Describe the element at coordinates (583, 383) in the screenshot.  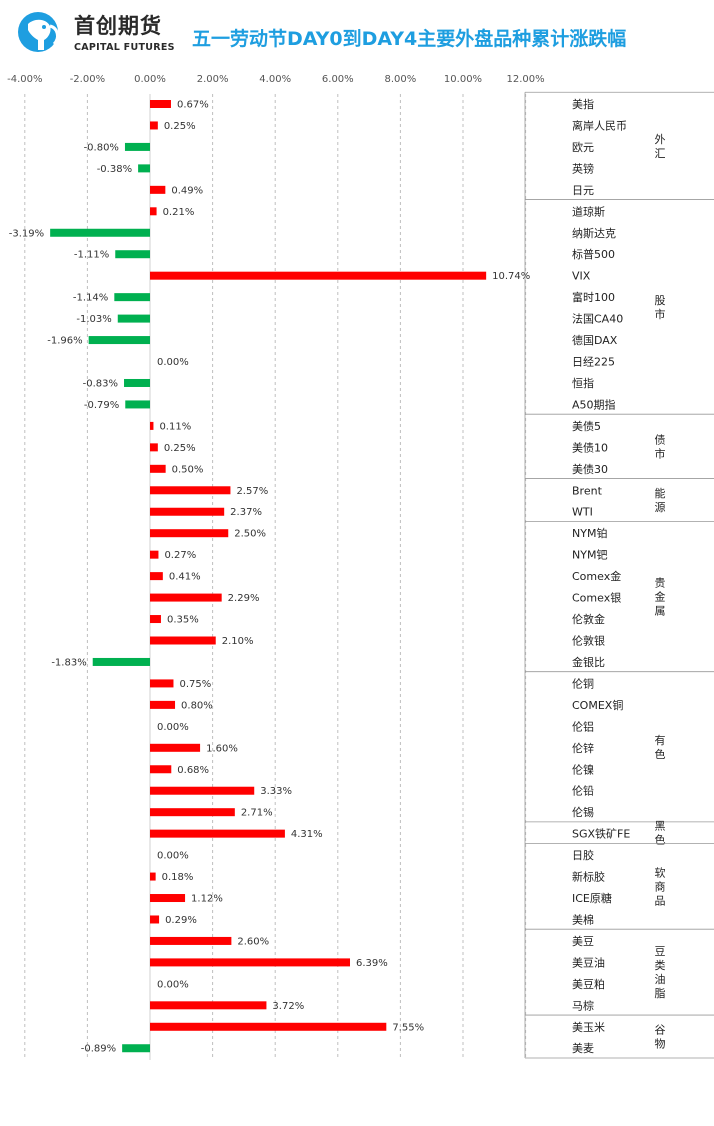
I see `category-label: 恒指` at that location.